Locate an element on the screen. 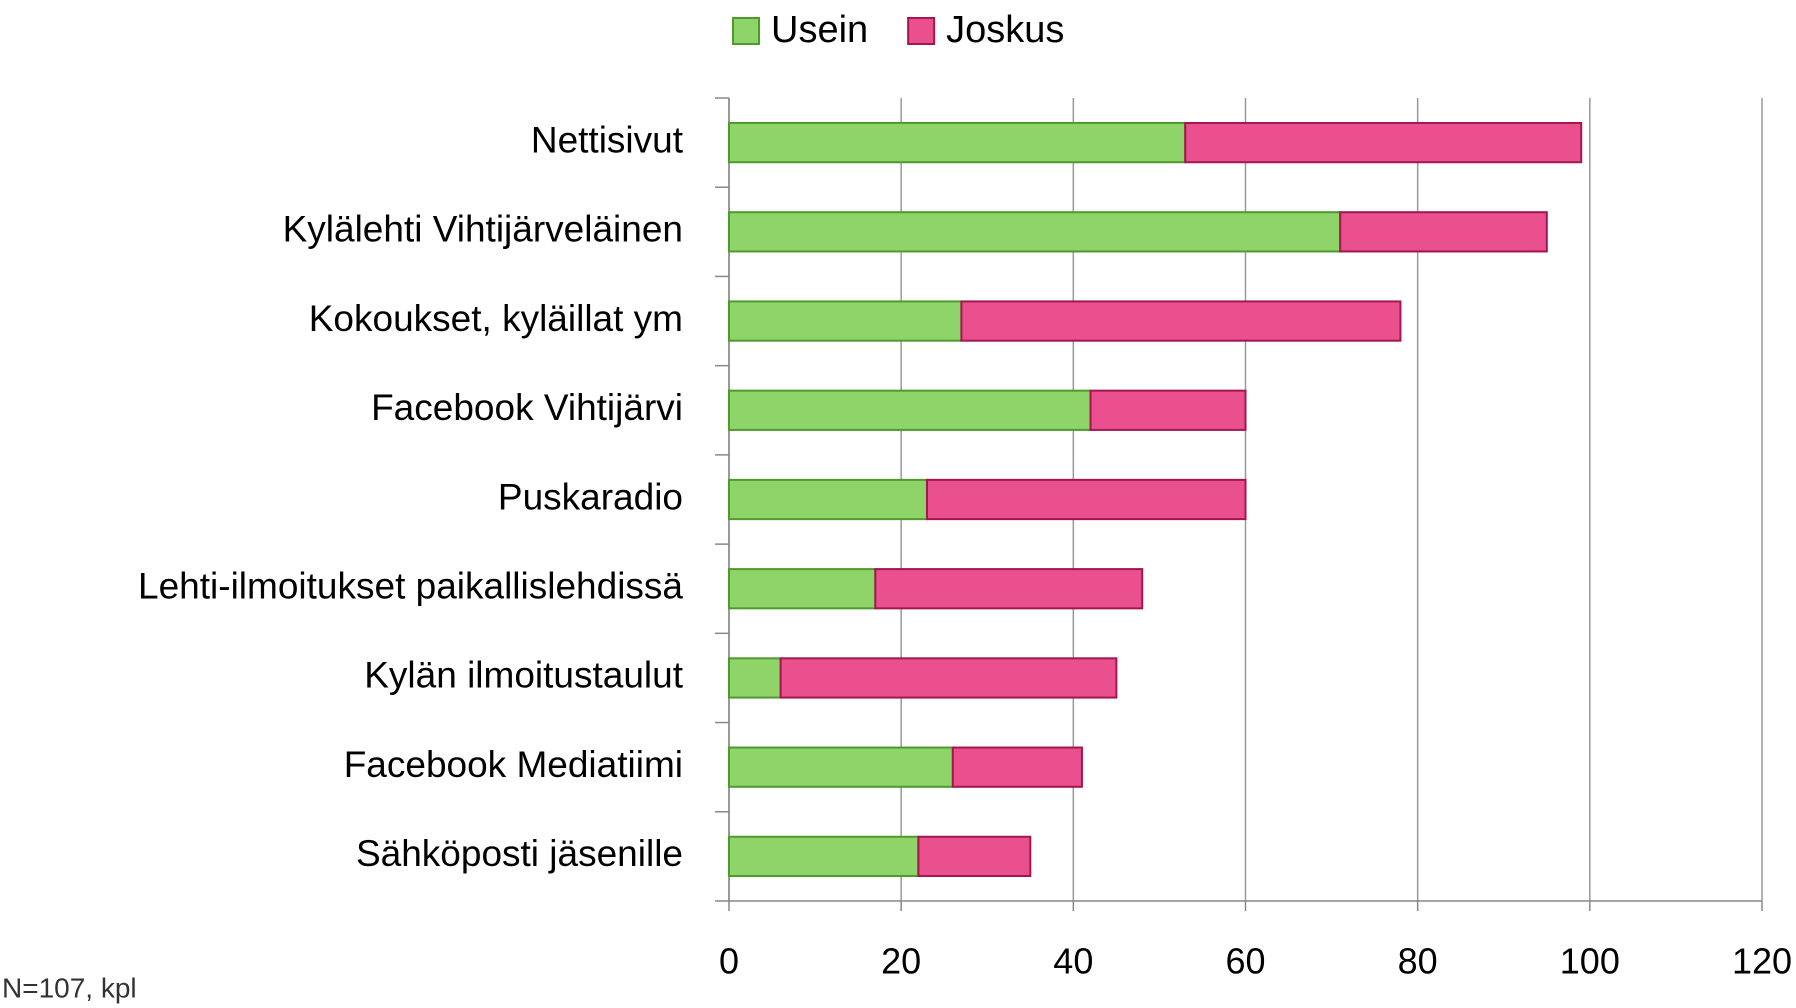  y-tick-label: Puskaradio is located at coordinates (590, 496).